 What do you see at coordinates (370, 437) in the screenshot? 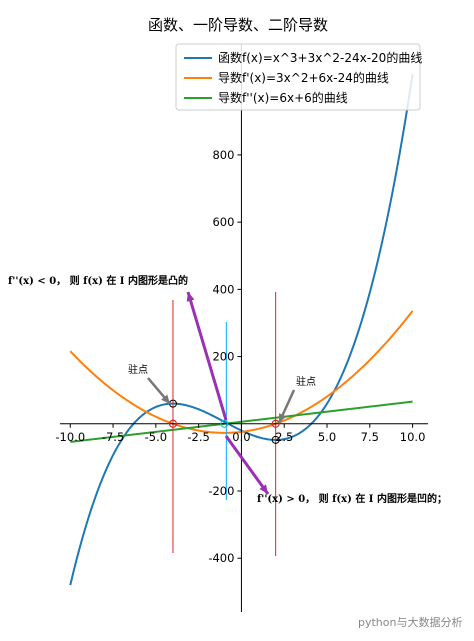
I see `x-tick-label: 7.5` at bounding box center [370, 437].